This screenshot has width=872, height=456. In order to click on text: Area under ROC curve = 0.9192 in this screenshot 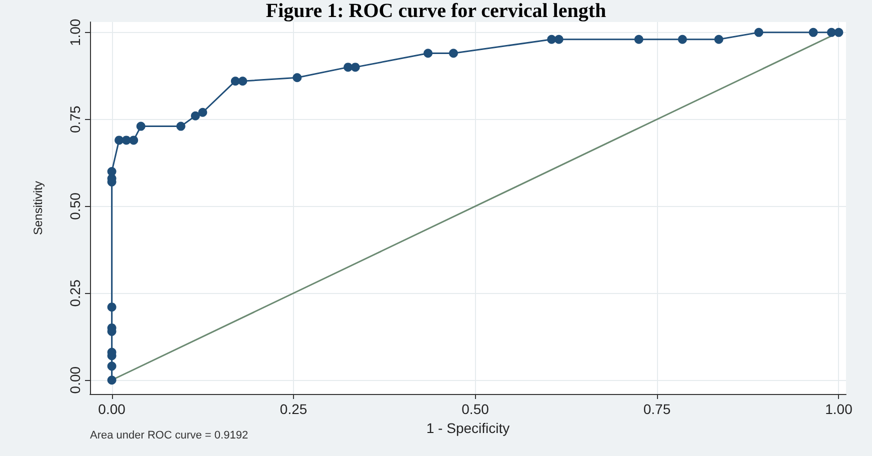, I will do `click(169, 436)`.